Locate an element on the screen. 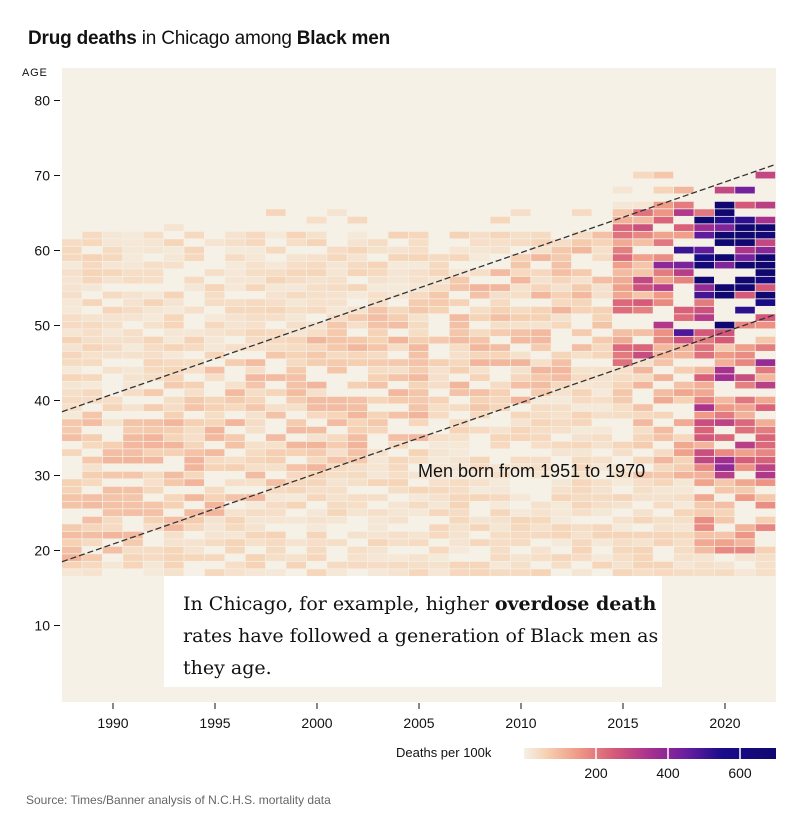 The image size is (799, 830). y-tick-label: 20 is located at coordinates (42, 551).